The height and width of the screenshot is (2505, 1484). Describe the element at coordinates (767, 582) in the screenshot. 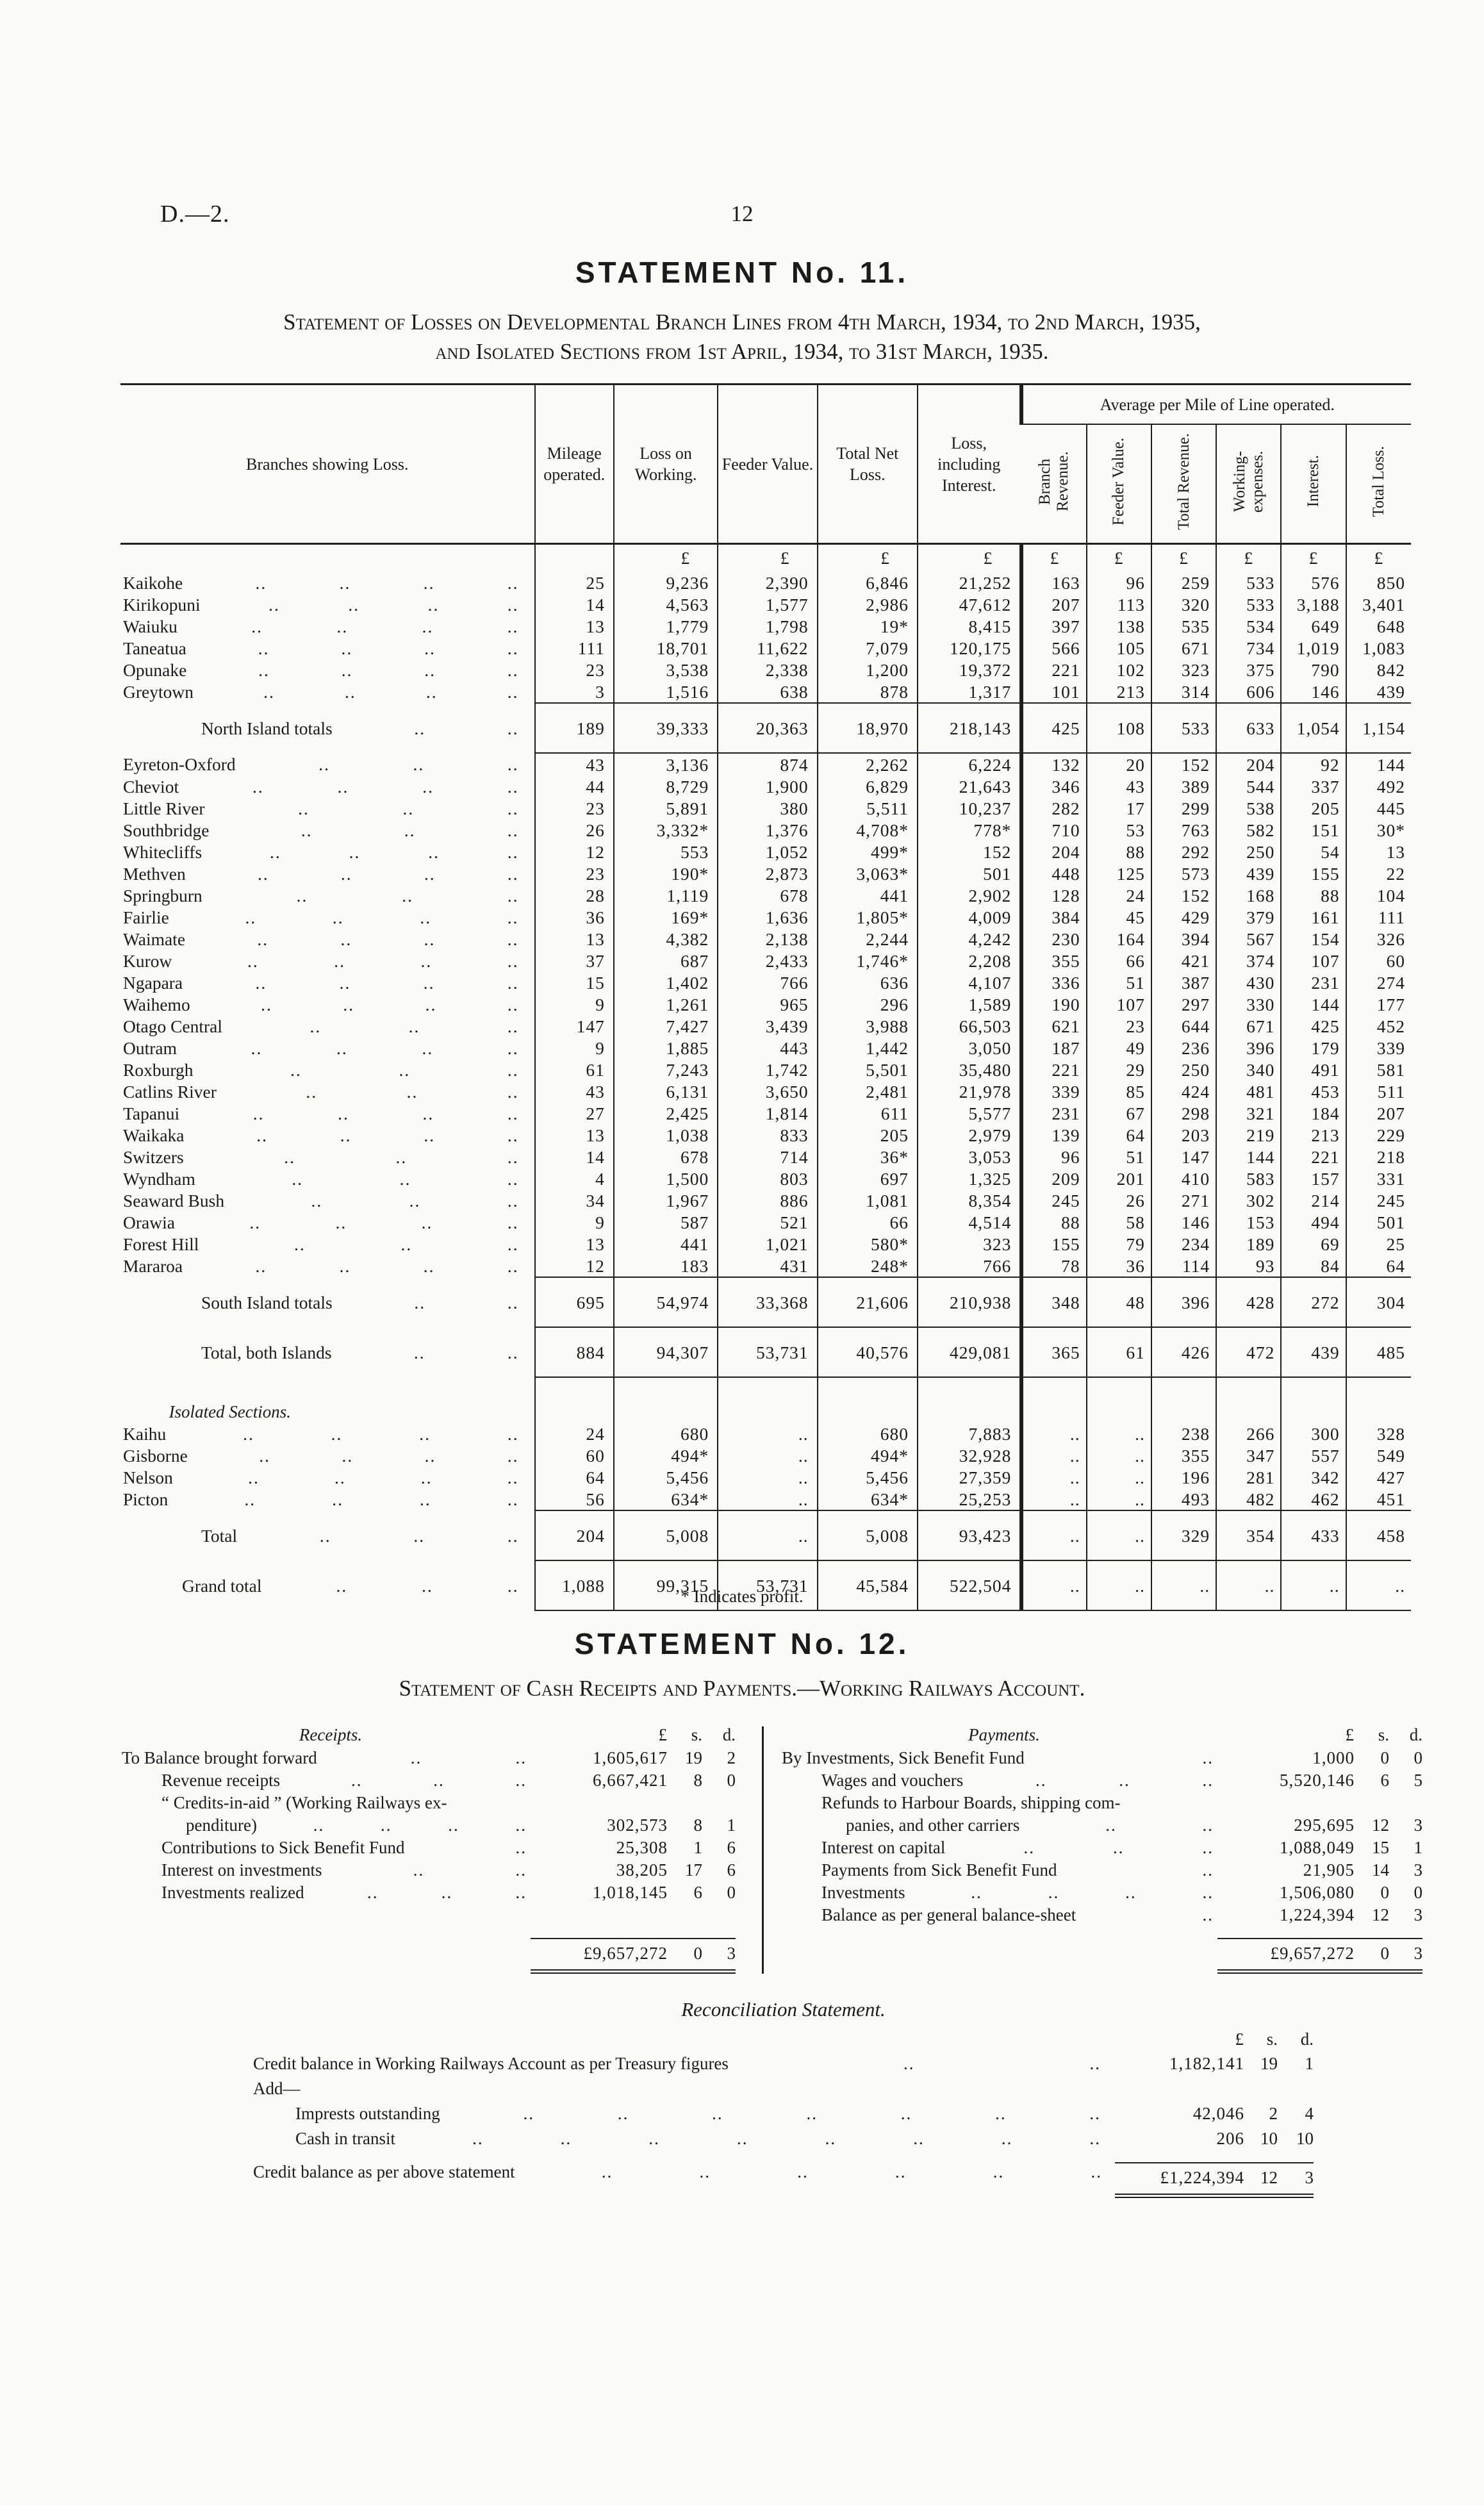

I see `value-cell: 2,390` at that location.